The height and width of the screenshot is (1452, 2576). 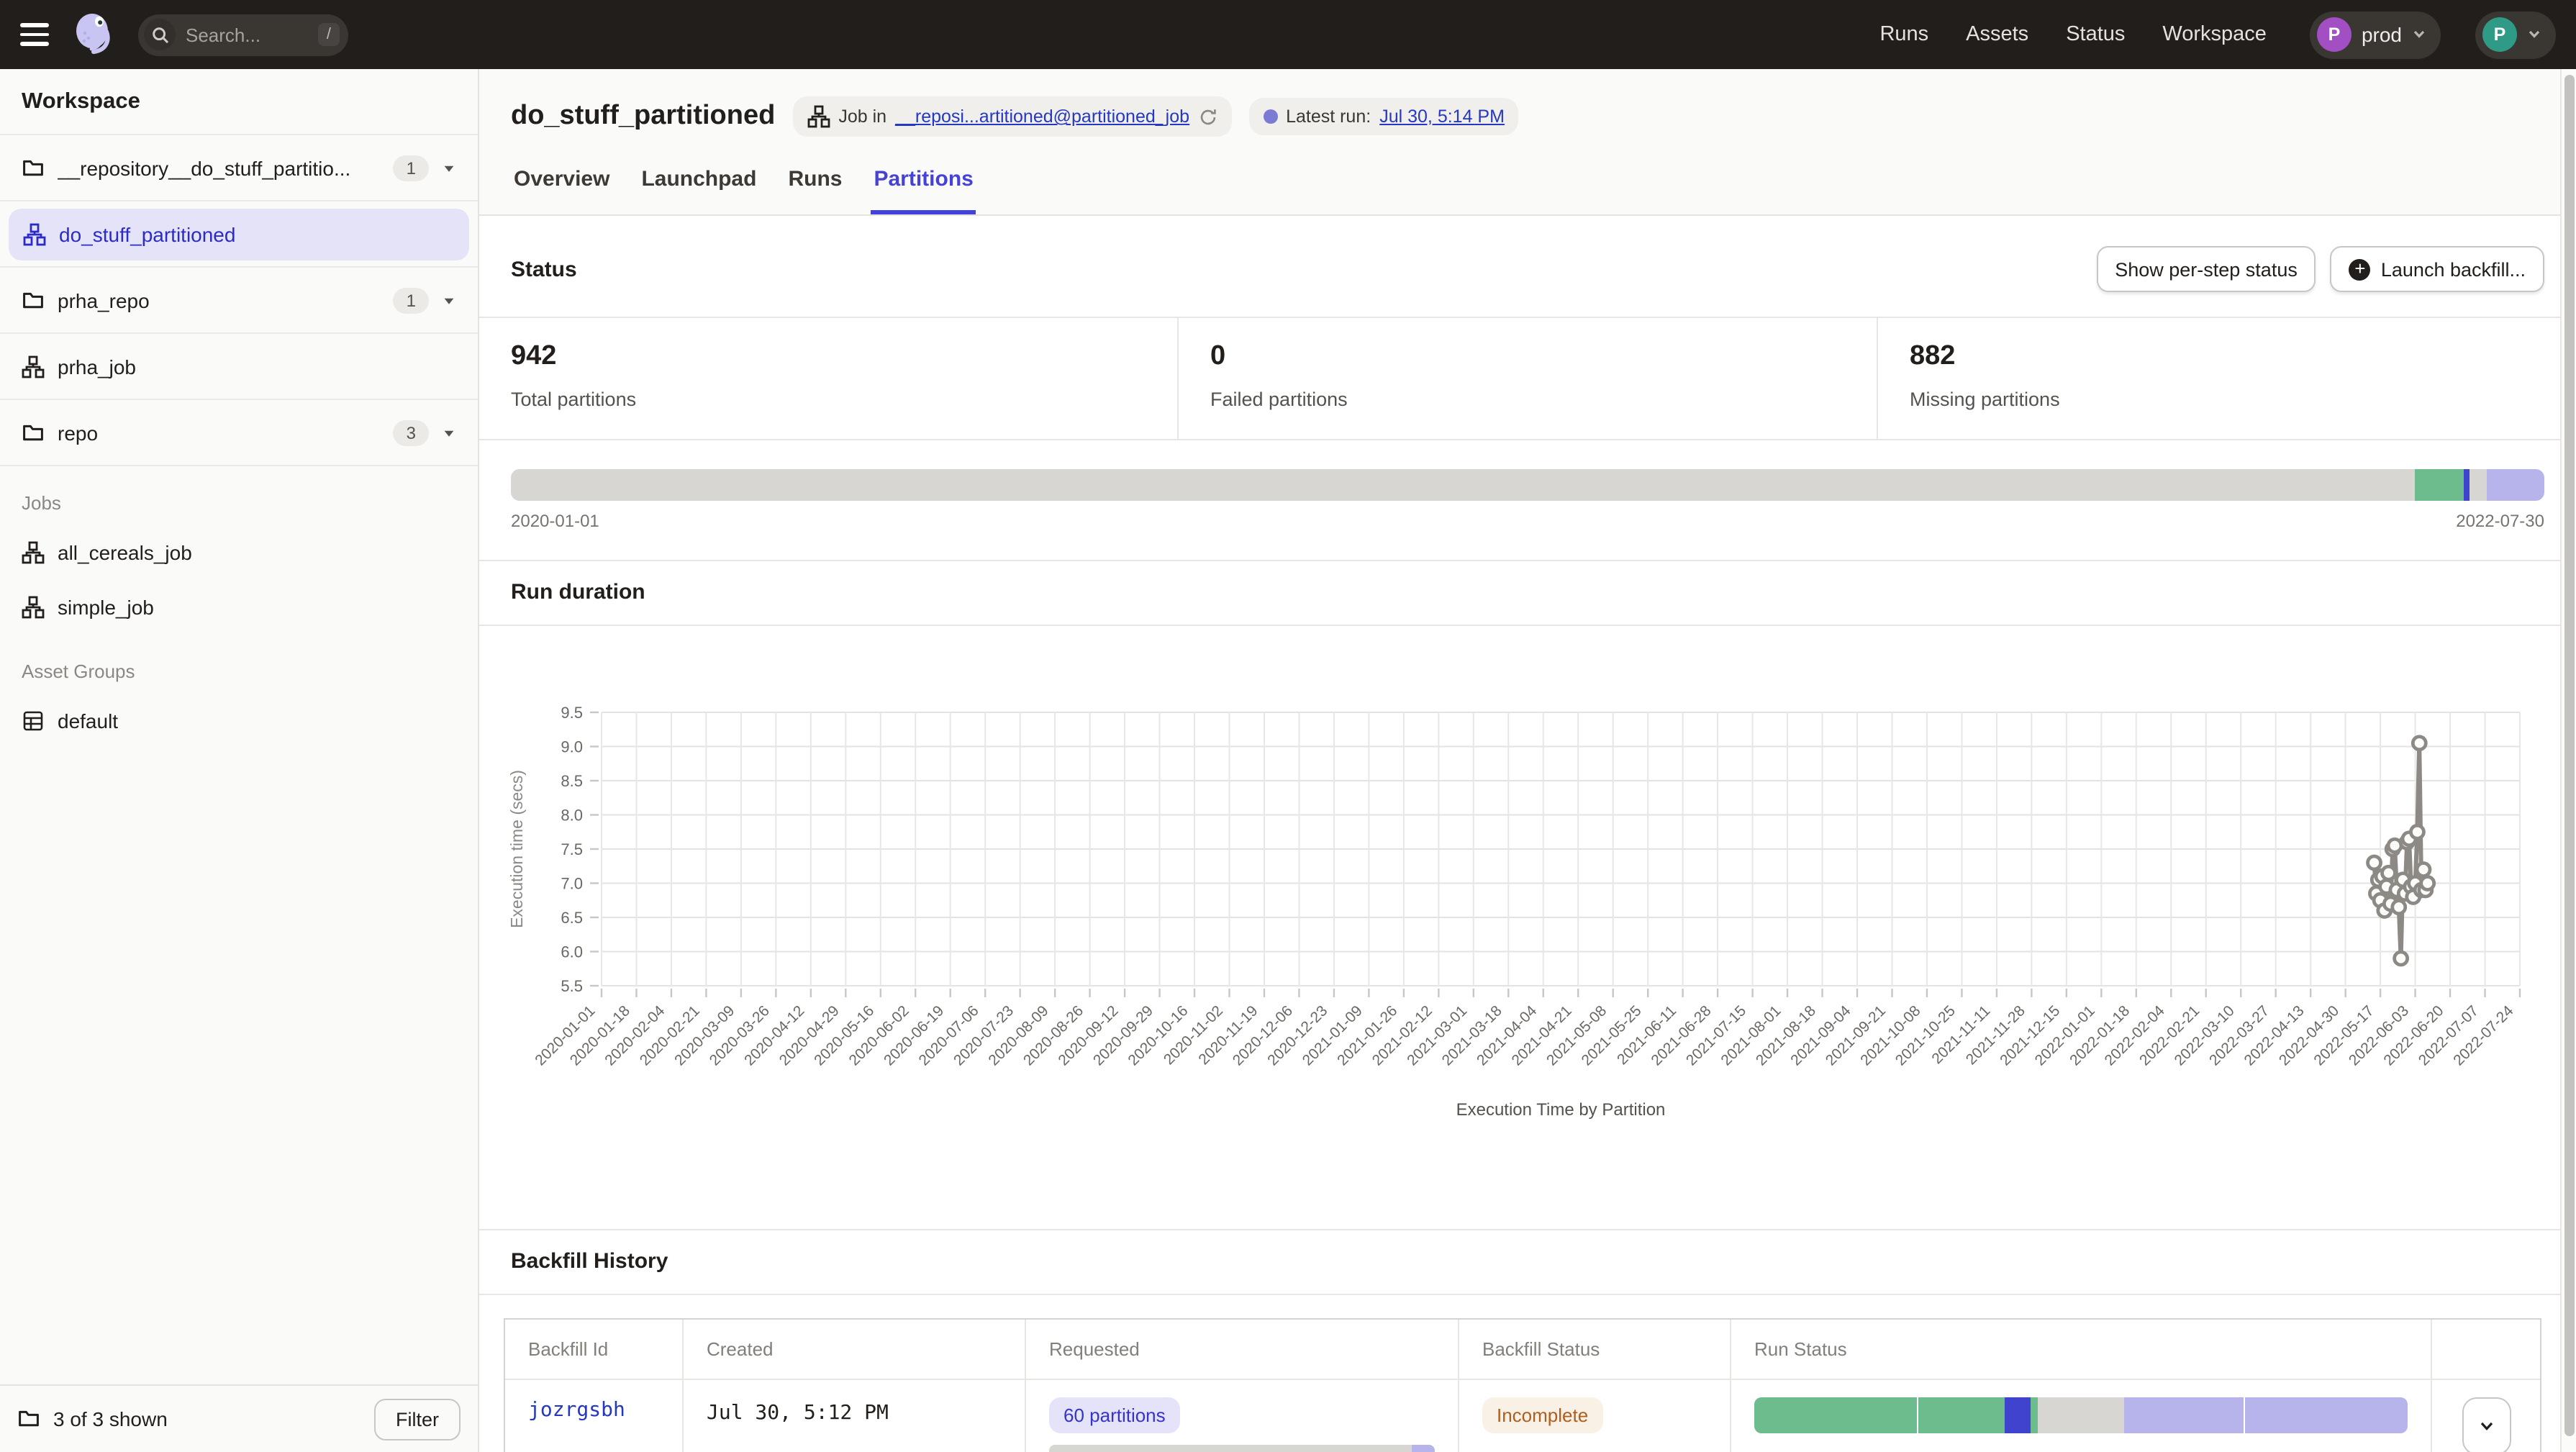 I want to click on latest-run-prefix: Latest run:, so click(x=1328, y=116).